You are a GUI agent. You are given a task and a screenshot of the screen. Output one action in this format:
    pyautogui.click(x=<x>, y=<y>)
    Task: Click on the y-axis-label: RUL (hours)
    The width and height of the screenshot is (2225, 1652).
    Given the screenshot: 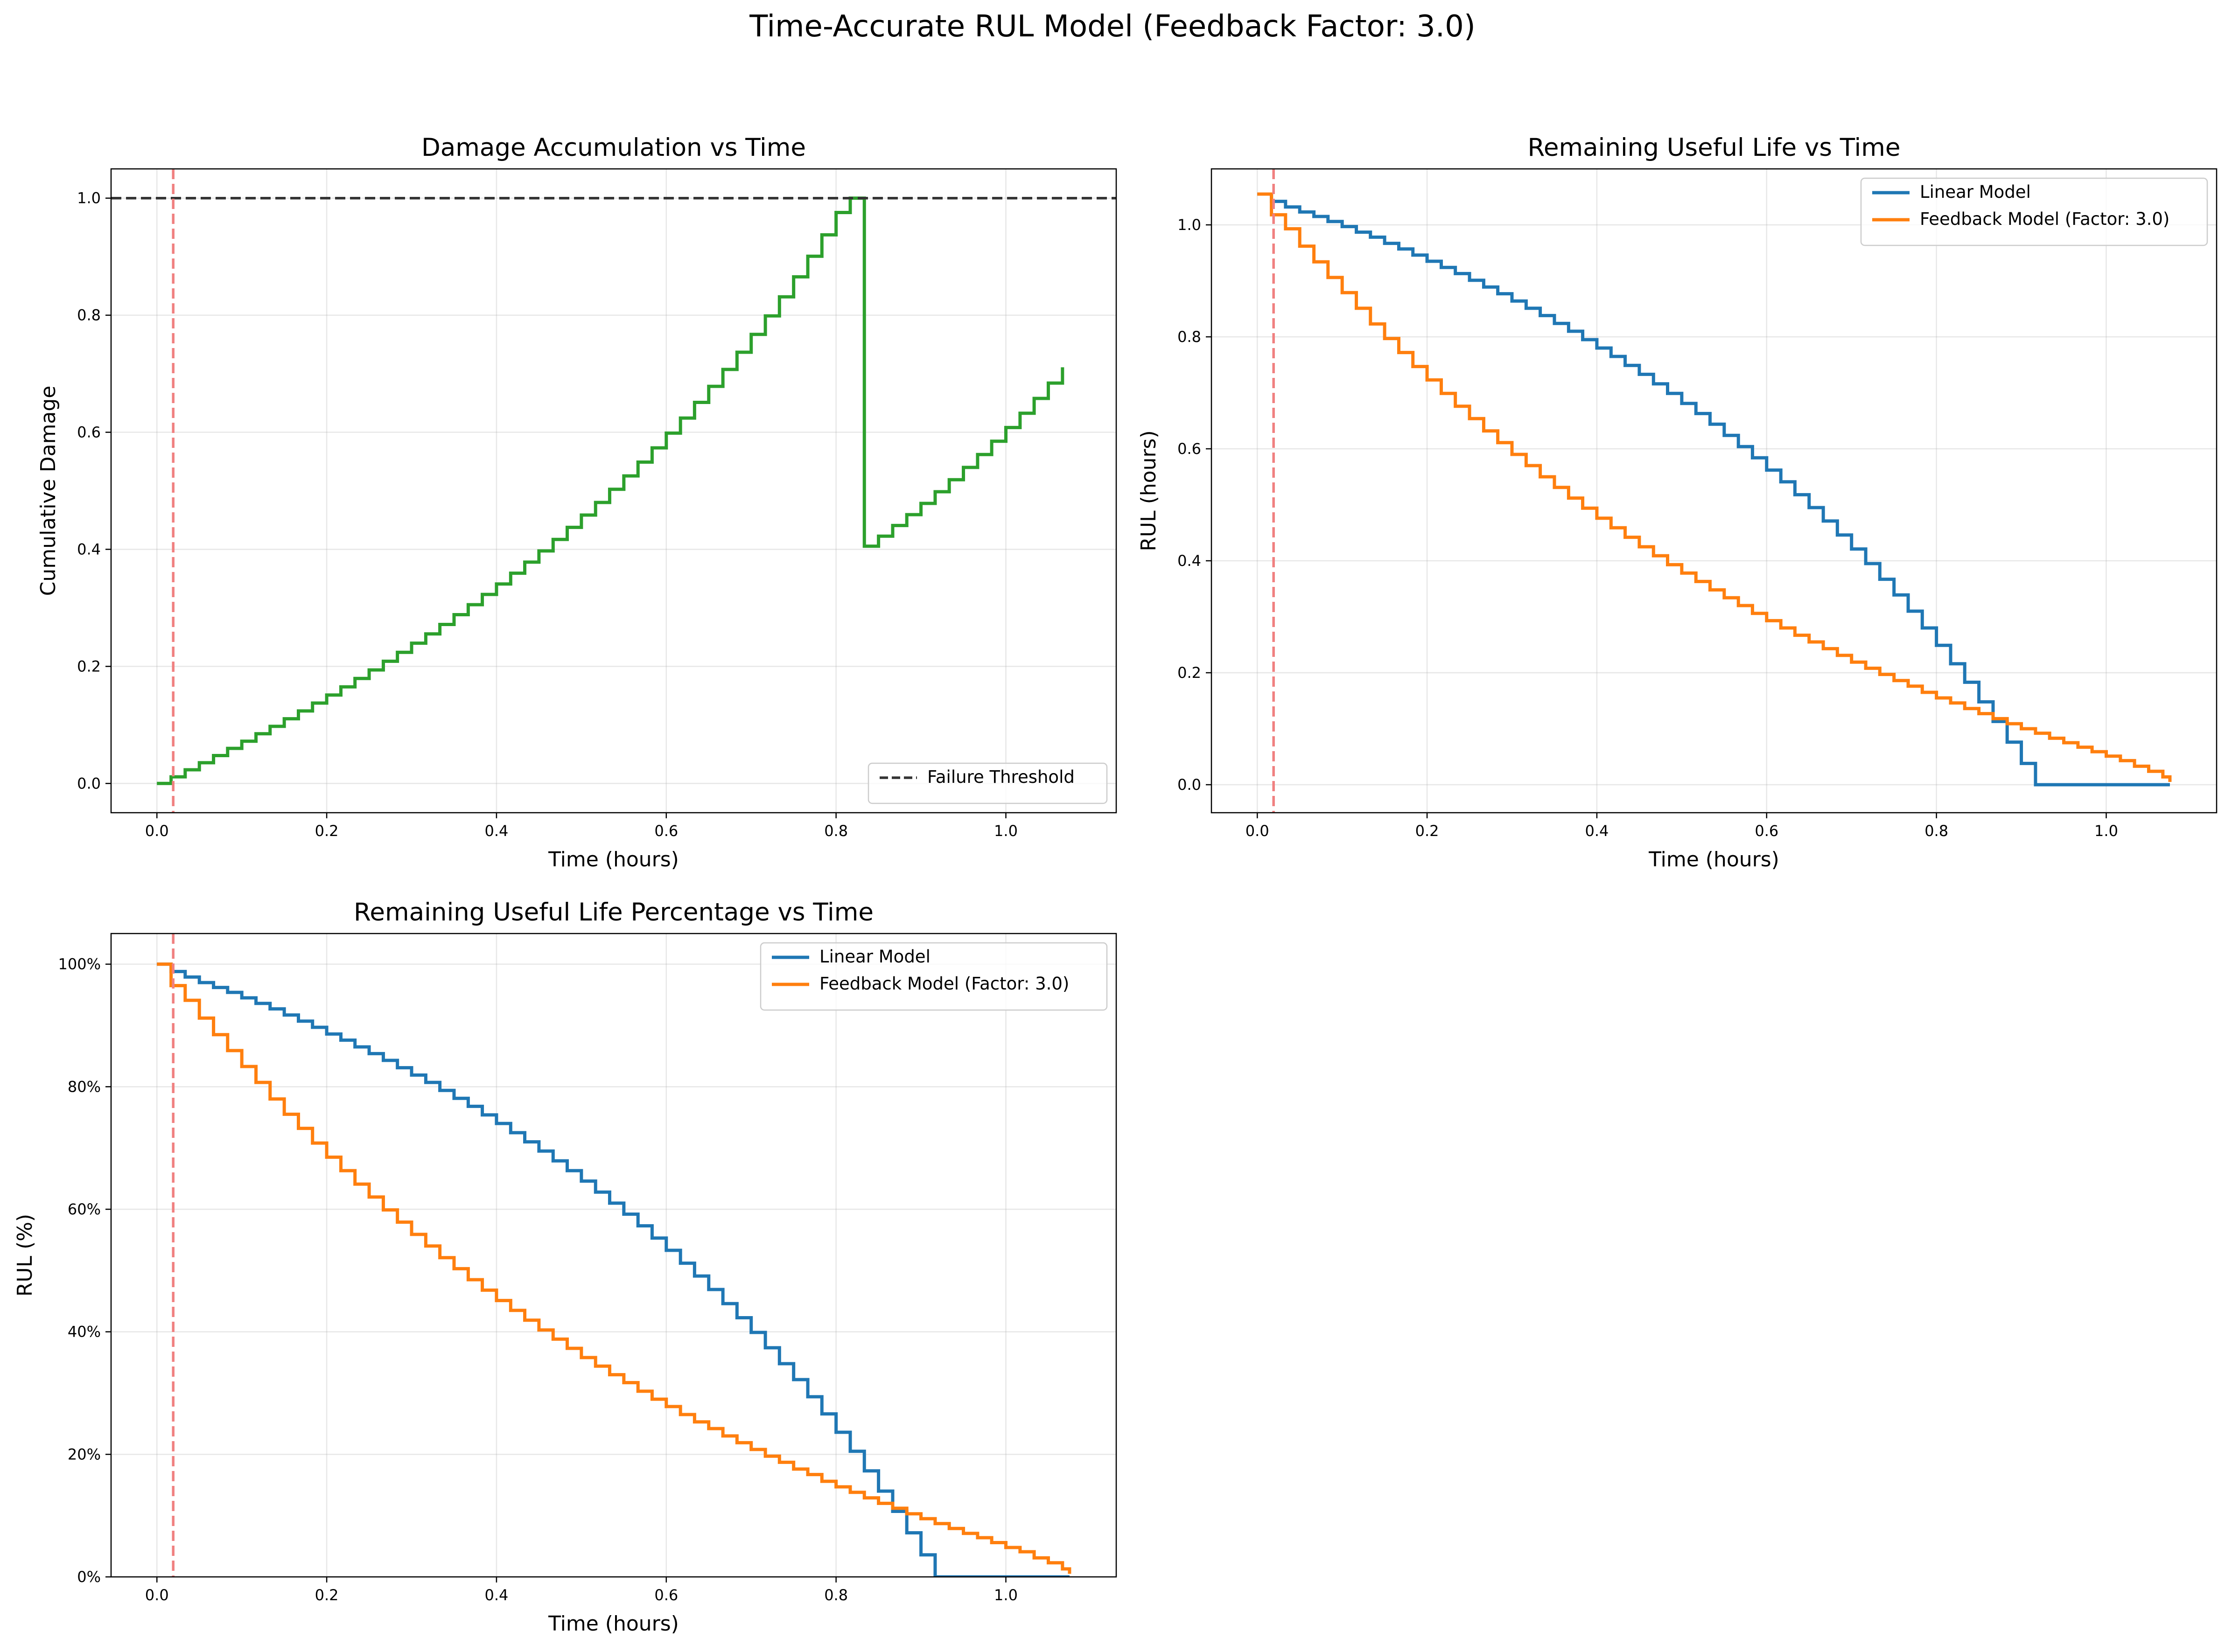 What is the action you would take?
    pyautogui.click(x=1149, y=491)
    